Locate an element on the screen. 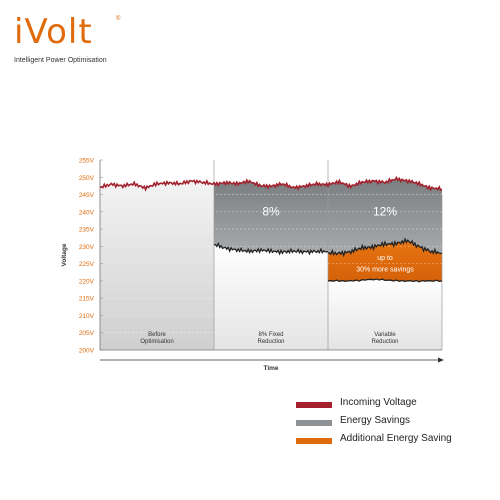 Image resolution: width=500 pixels, height=500 pixels. ivolt-logo: iVolt ® Intelligent Power Optimisation is located at coordinates (84, 42).